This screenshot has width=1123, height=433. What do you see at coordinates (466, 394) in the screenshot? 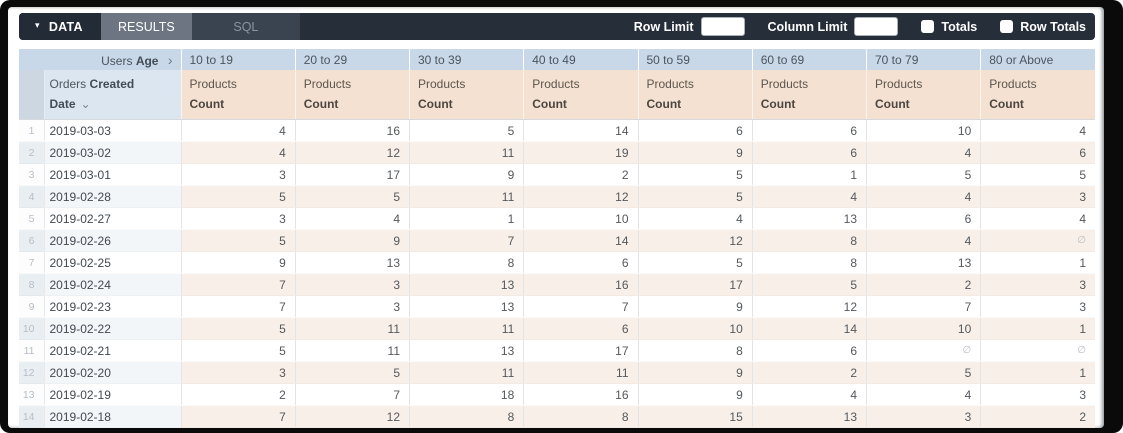
I see `value-cell: 18` at bounding box center [466, 394].